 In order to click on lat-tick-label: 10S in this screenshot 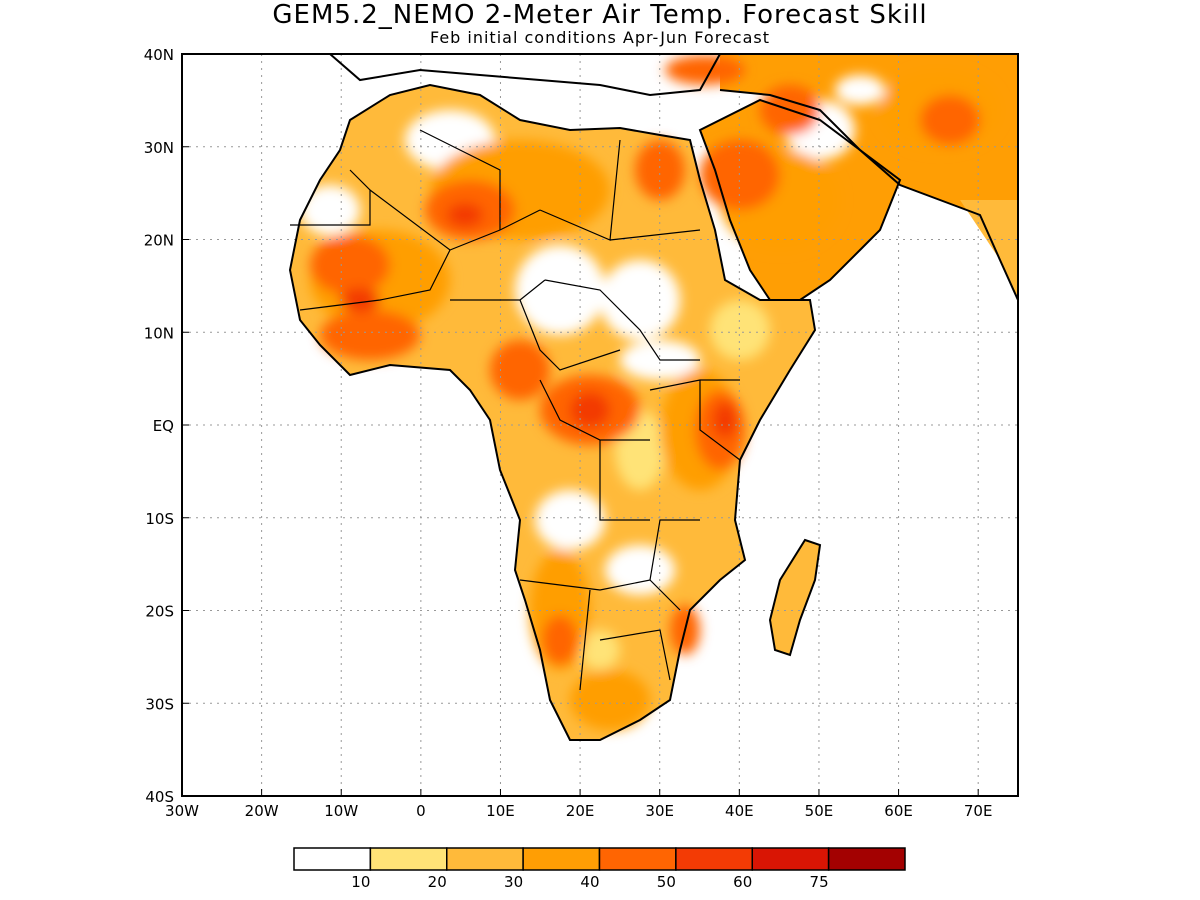, I will do `click(159, 519)`.